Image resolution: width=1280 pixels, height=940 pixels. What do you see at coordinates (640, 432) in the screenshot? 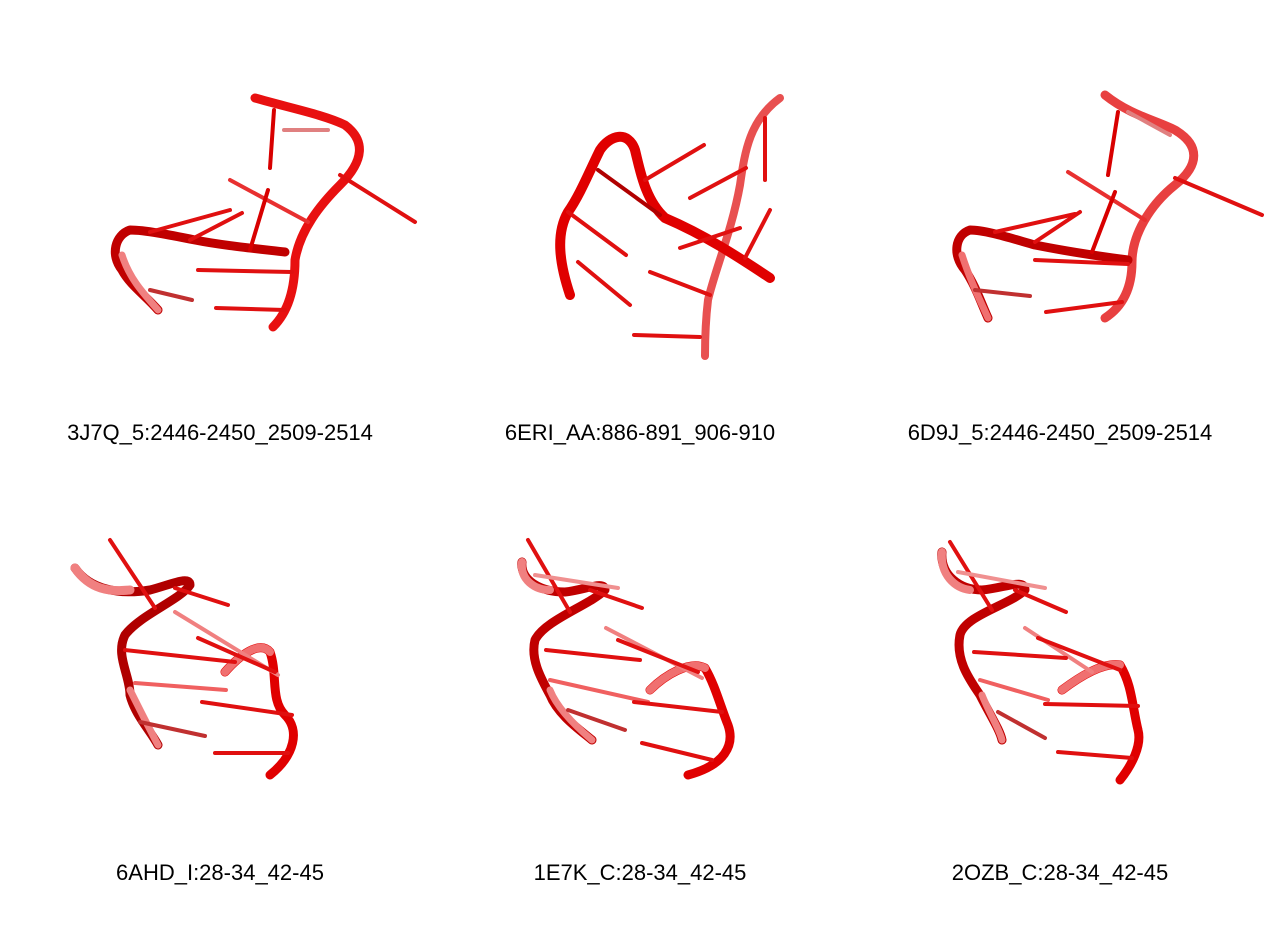
I see `structure-label: 6ERI_AA:886-891_906-910` at bounding box center [640, 432].